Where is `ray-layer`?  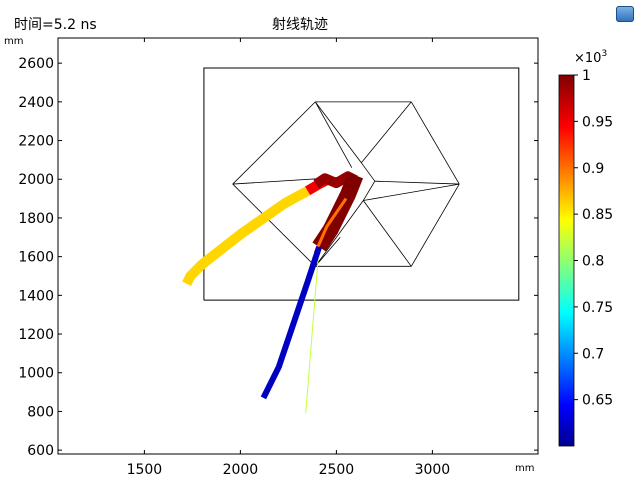 ray-layer is located at coordinates (273, 292).